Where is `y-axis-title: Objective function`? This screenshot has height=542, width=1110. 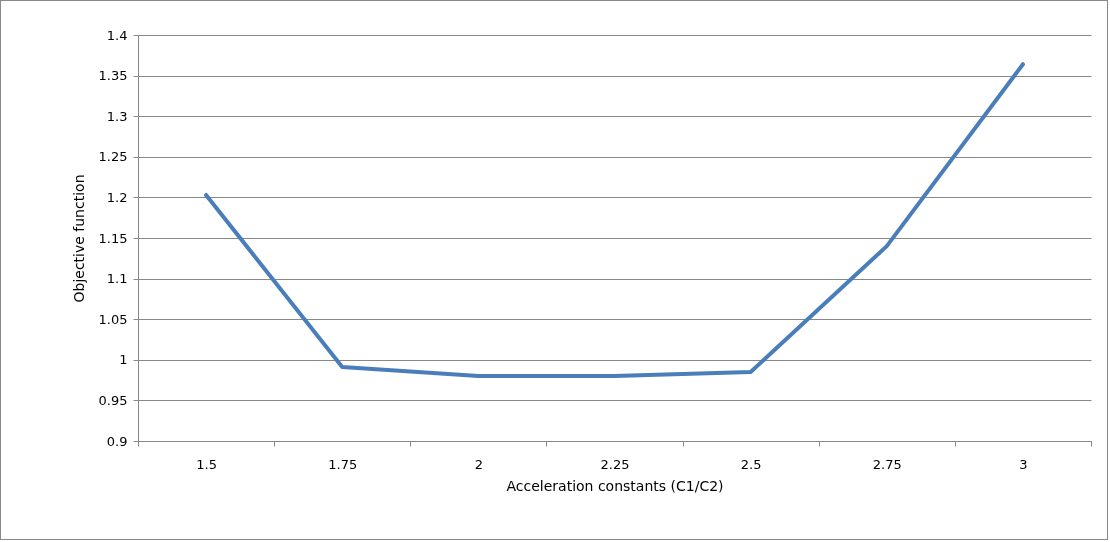 y-axis-title: Objective function is located at coordinates (78, 238).